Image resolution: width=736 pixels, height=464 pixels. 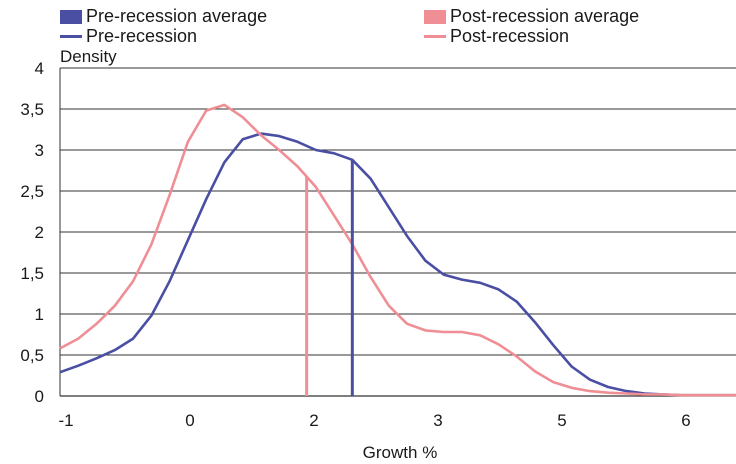 I want to click on x-tick-label: 0, so click(x=189, y=420).